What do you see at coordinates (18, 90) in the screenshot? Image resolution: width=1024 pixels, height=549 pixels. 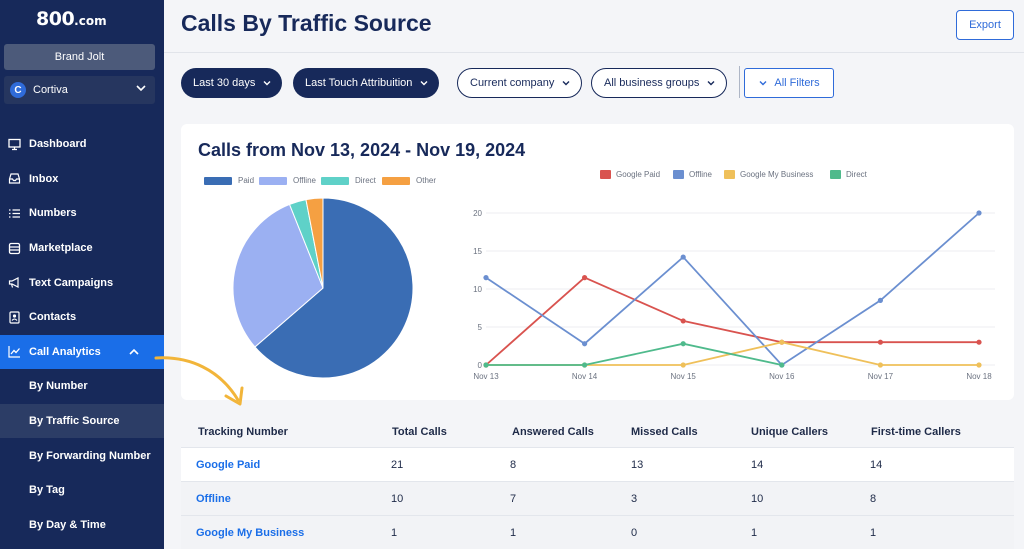 I see `company-avatar: C` at bounding box center [18, 90].